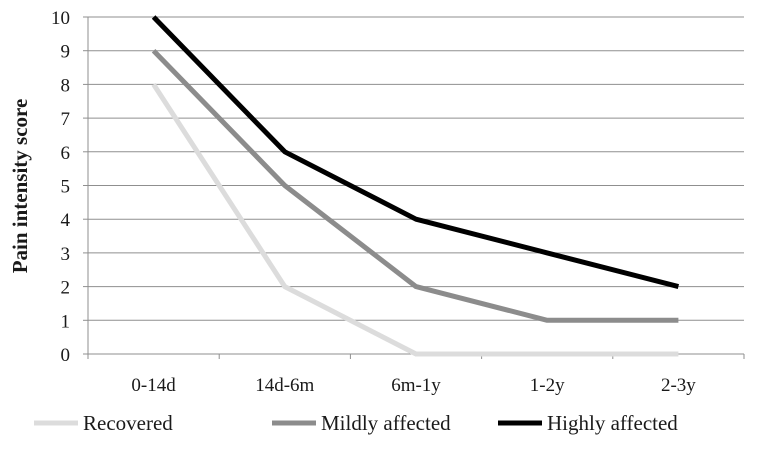 This screenshot has height=449, width=768. What do you see at coordinates (153, 385) in the screenshot?
I see `x-tick-label: 0-14d` at bounding box center [153, 385].